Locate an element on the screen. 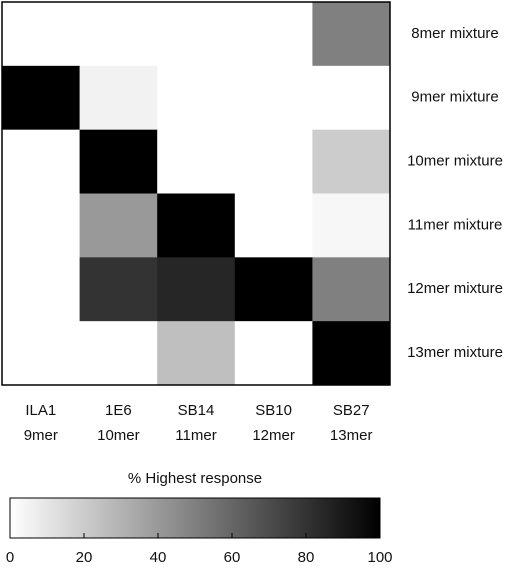 This screenshot has height=571, width=520. column-label: 1E6 is located at coordinates (118, 410).